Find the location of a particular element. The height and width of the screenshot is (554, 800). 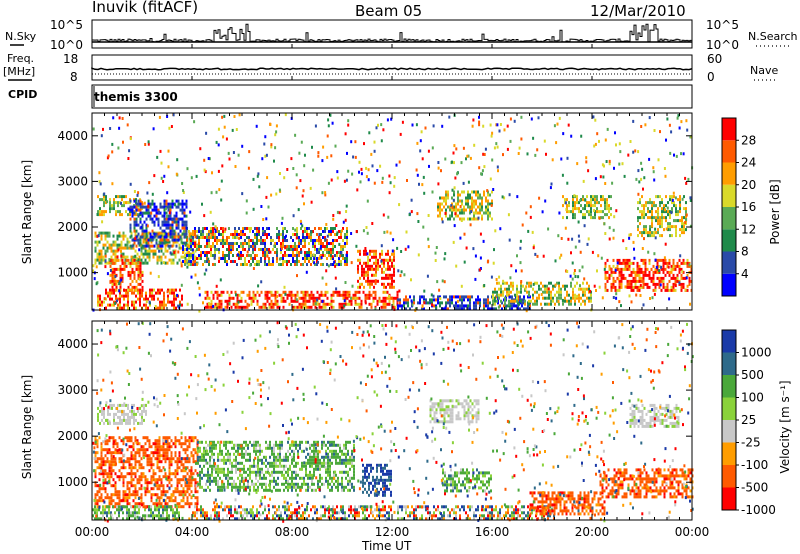

nsky-tick-bottom: 10^0 is located at coordinates (66, 45).